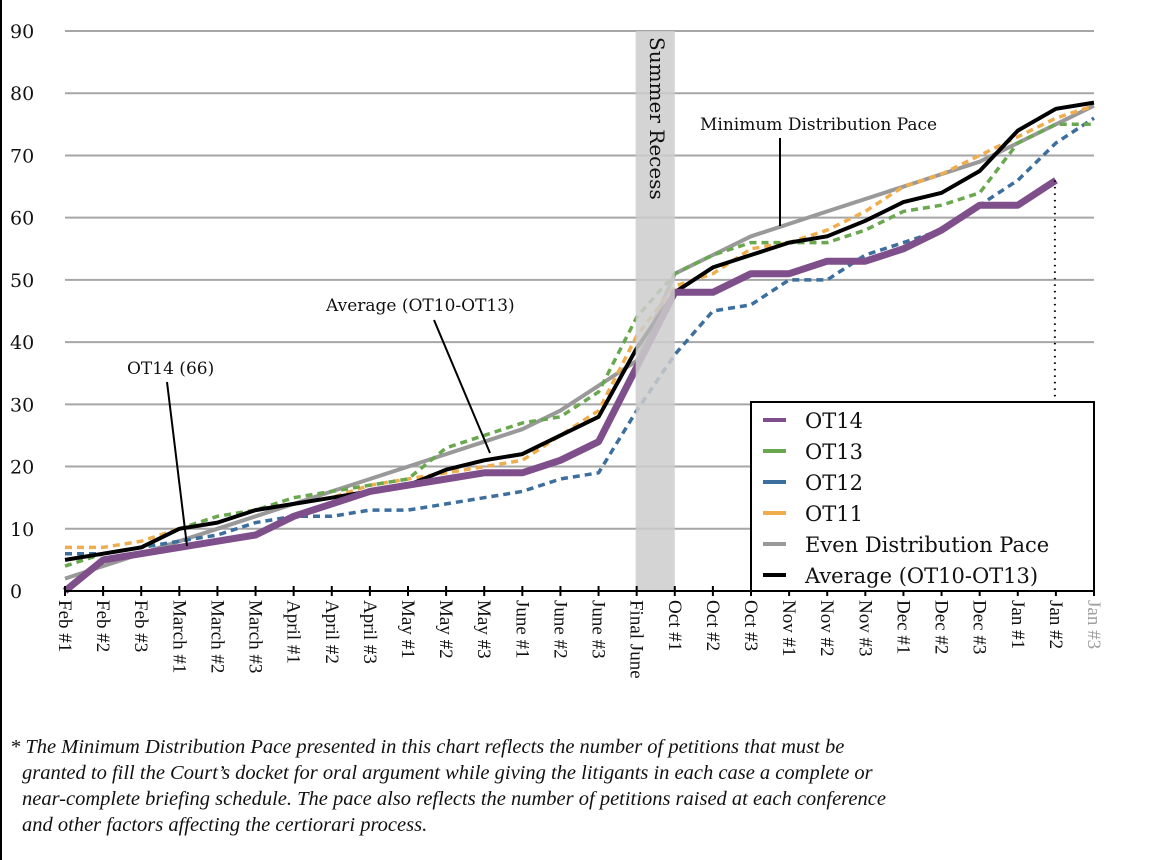  I want to click on x-tick-label: Oct #1, so click(674, 625).